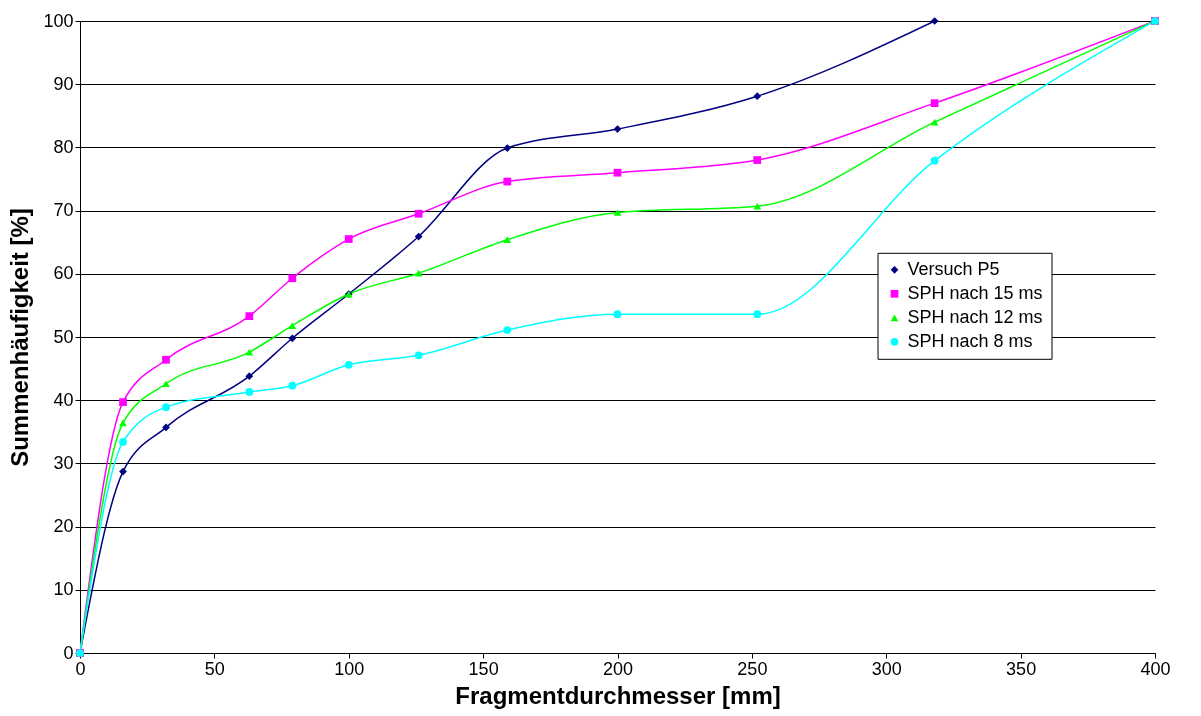  What do you see at coordinates (58, 20) in the screenshot?
I see `y-tick-label: 100` at bounding box center [58, 20].